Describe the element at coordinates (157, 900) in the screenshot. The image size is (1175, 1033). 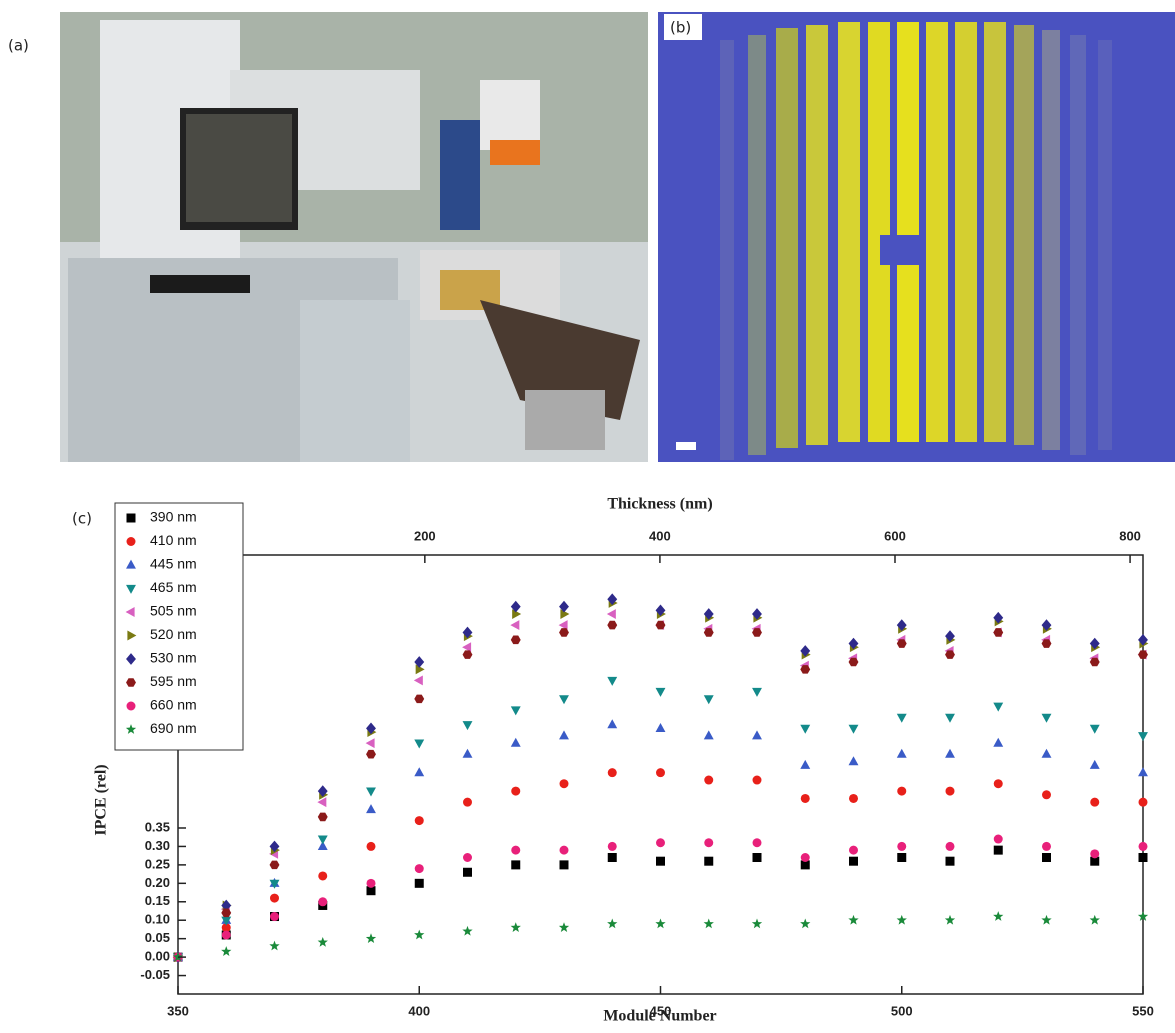
I see `y-tick-label: 0.15` at that location.